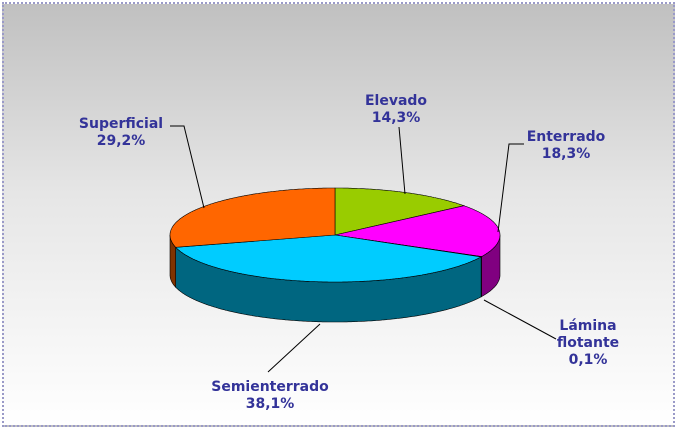 The height and width of the screenshot is (429, 677). What do you see at coordinates (588, 360) in the screenshot?
I see `value-label: 0,1%` at bounding box center [588, 360].